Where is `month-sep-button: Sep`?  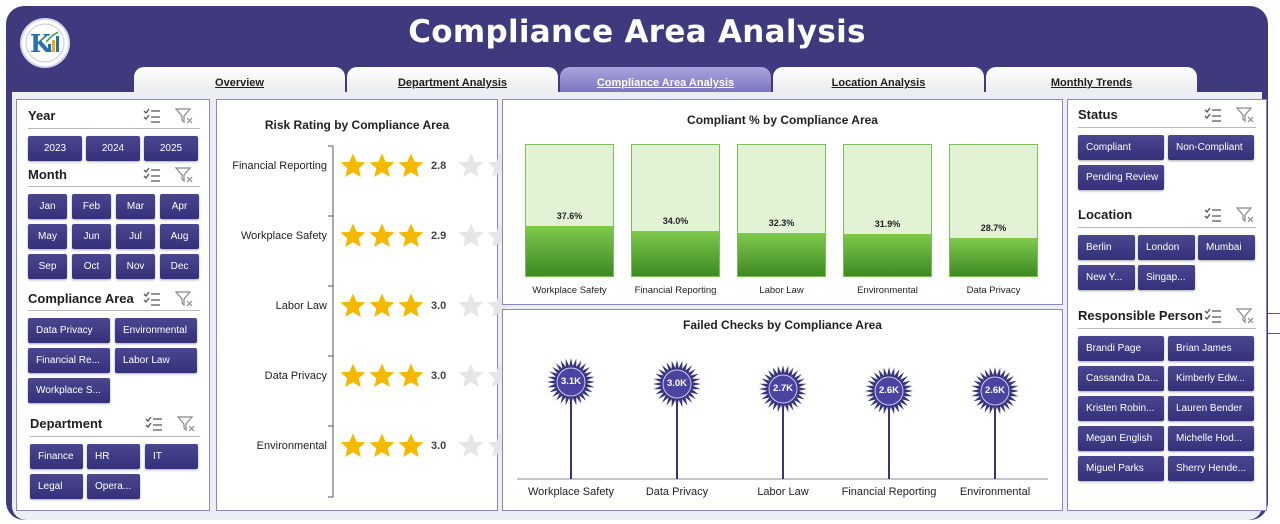
month-sep-button: Sep is located at coordinates (47, 266).